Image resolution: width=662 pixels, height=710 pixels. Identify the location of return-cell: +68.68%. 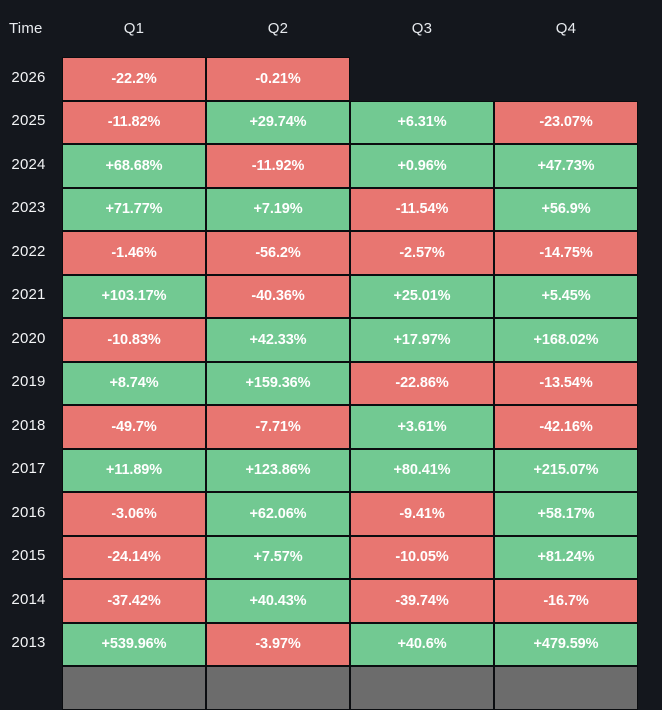
(134, 166).